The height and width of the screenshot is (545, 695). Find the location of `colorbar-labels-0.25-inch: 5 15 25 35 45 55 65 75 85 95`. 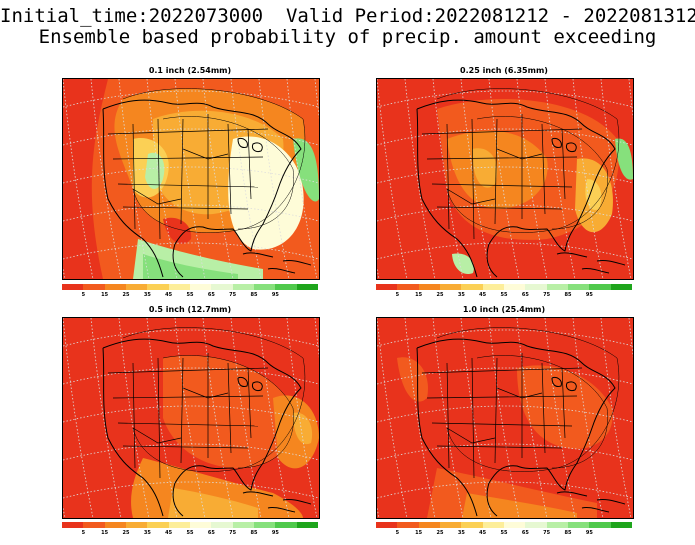

colorbar-labels-0.25-inch: 5 15 25 35 45 55 65 75 85 95 is located at coordinates (504, 296).